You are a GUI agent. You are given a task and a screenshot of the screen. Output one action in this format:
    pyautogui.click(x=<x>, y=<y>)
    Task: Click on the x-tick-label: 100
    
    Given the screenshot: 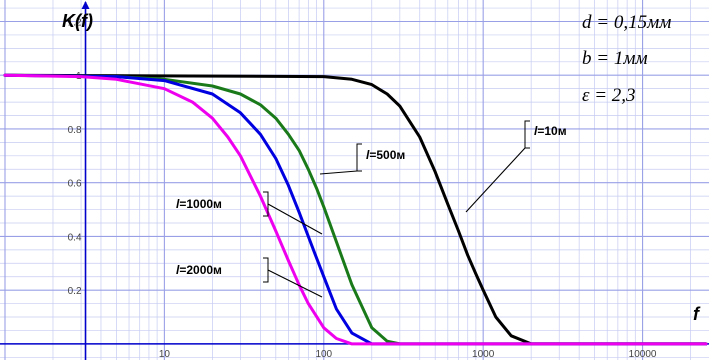 What is the action you would take?
    pyautogui.click(x=323, y=354)
    